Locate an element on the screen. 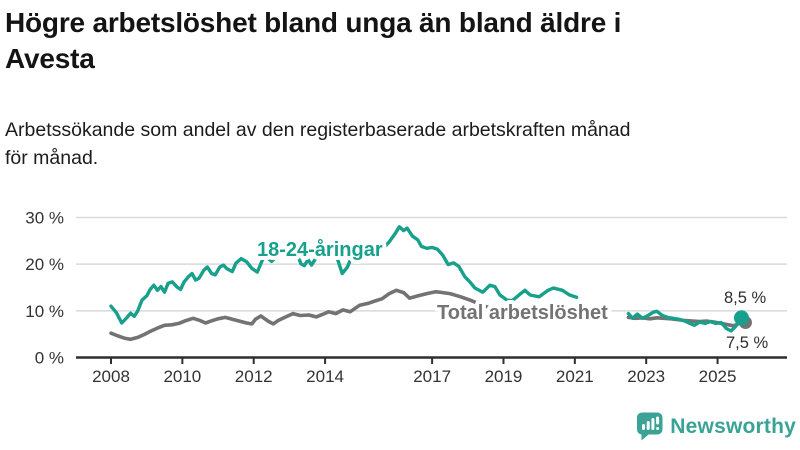 Image resolution: width=800 pixels, height=450 pixels. newsworthy-logo-text: Newsworthy is located at coordinates (733, 426).